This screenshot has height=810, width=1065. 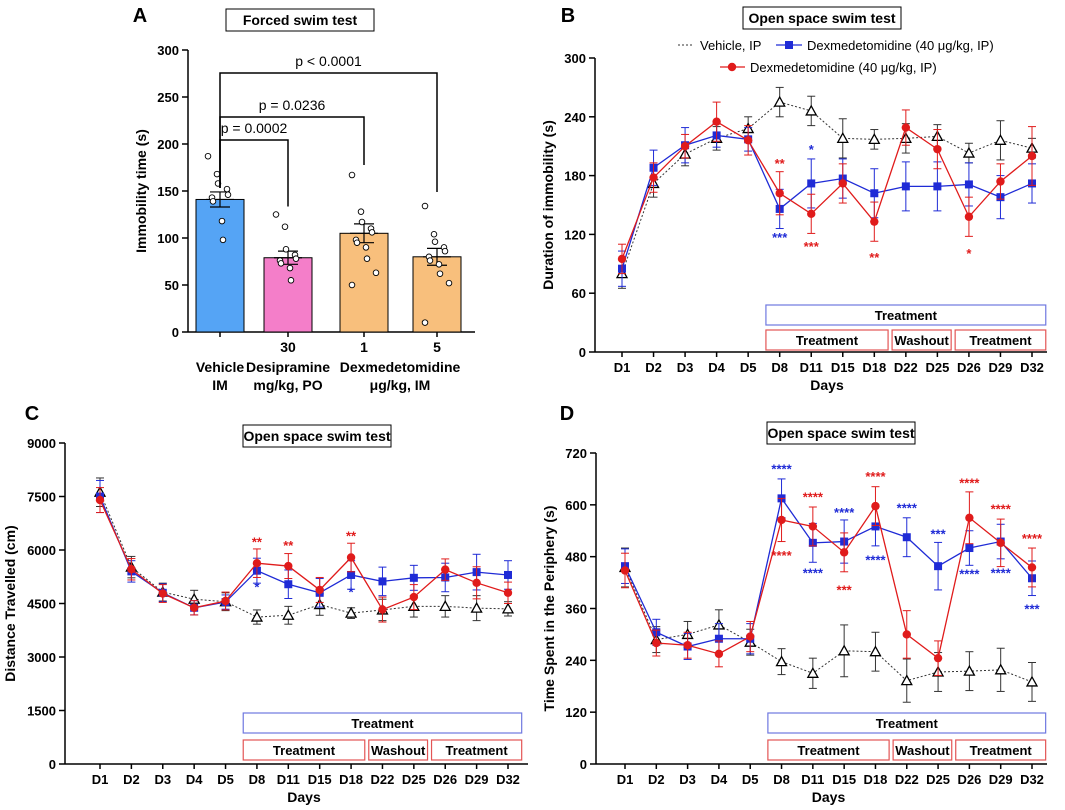 What do you see at coordinates (41, 711) in the screenshot?
I see `y-tick-label: 1500` at bounding box center [41, 711].